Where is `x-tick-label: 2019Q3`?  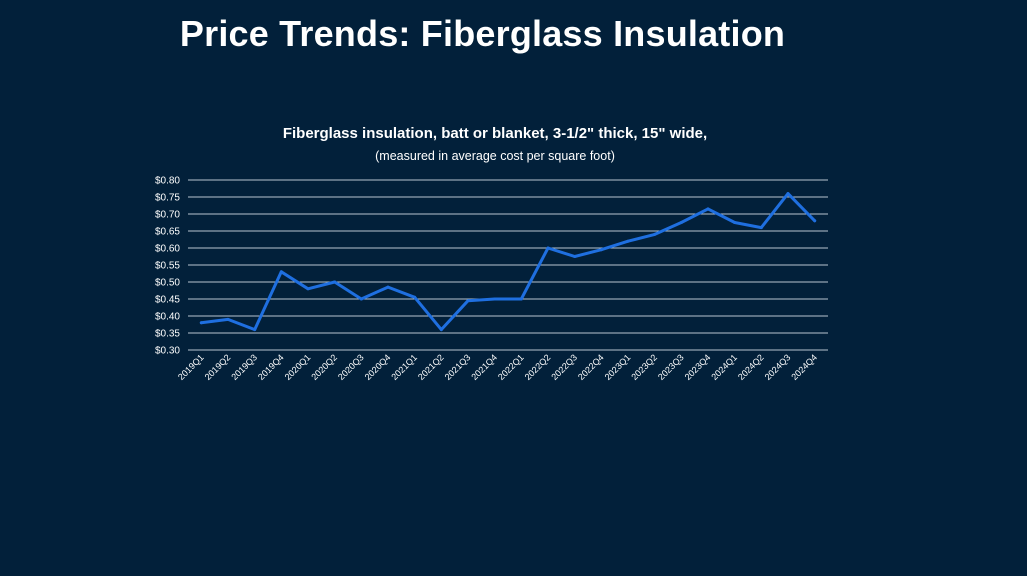 x-tick-label: 2019Q3 is located at coordinates (244, 367).